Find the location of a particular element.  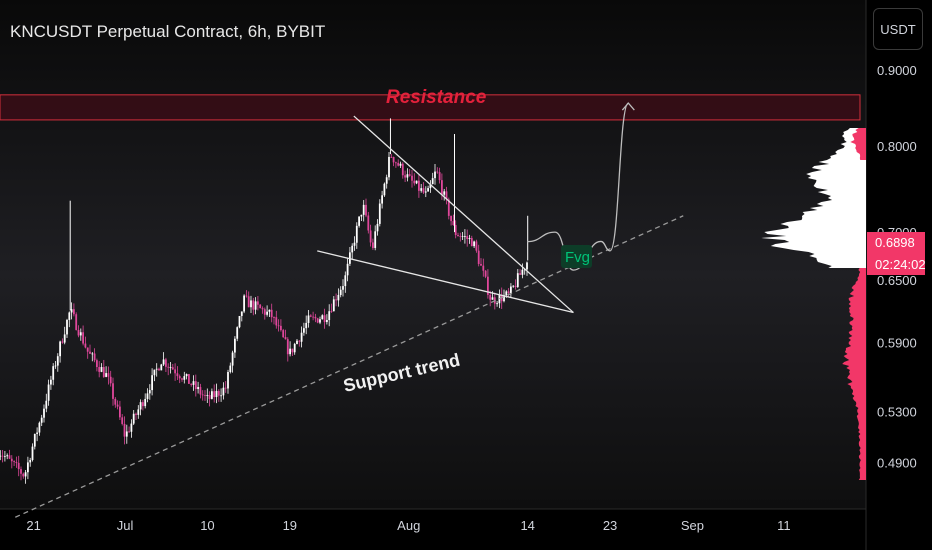

current-price-label: 0.6898 is located at coordinates (896, 243).